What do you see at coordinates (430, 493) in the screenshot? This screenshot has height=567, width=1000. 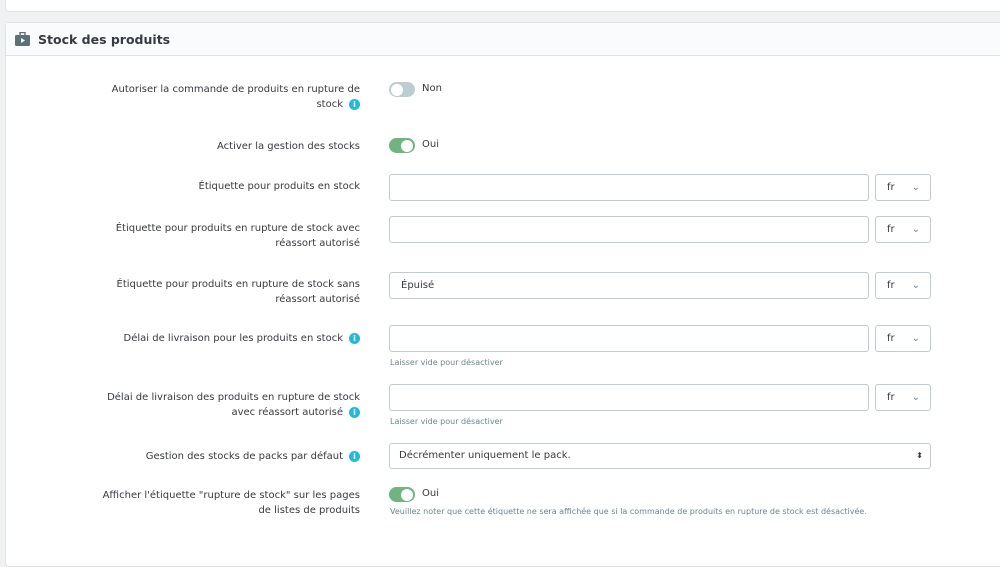 I see `display-oos-state: Oui` at bounding box center [430, 493].